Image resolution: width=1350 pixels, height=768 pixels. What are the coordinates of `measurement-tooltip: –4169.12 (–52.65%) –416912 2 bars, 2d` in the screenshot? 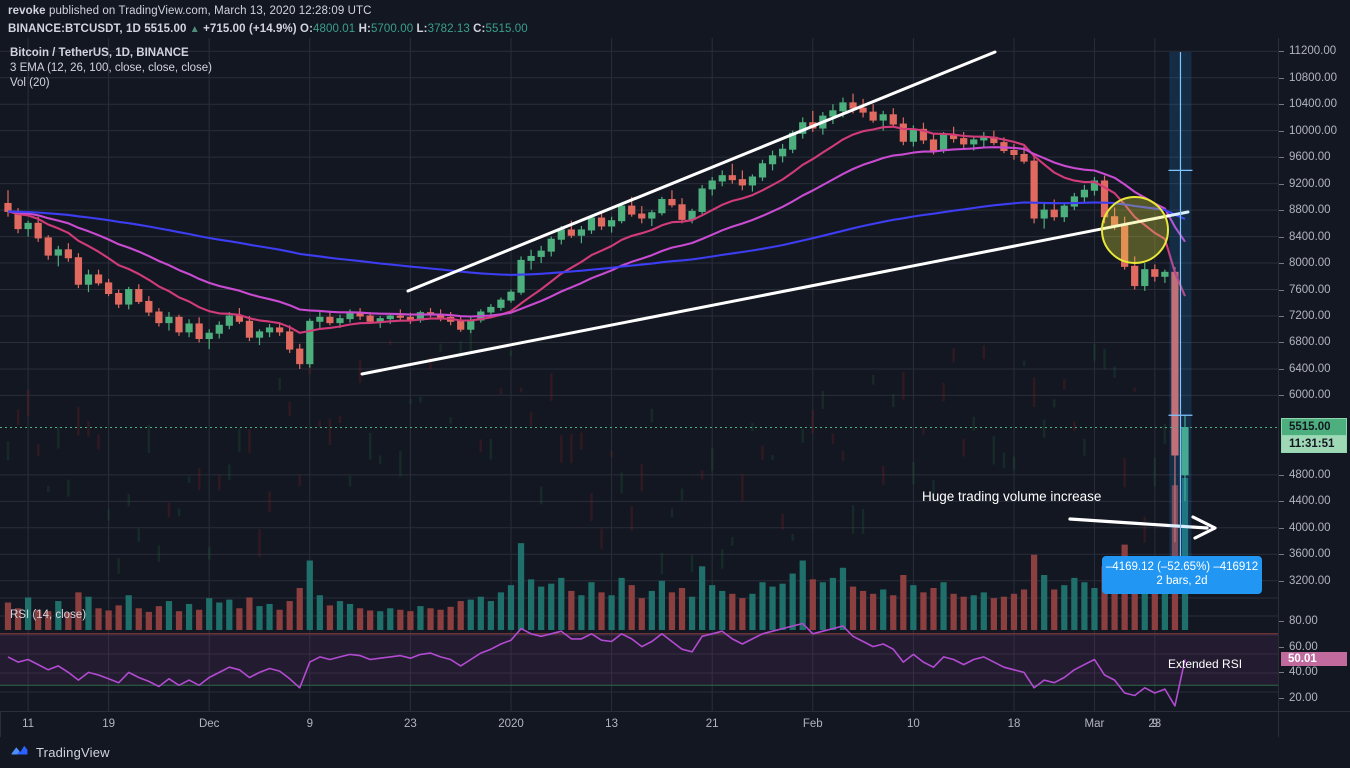 It's located at (1182, 575).